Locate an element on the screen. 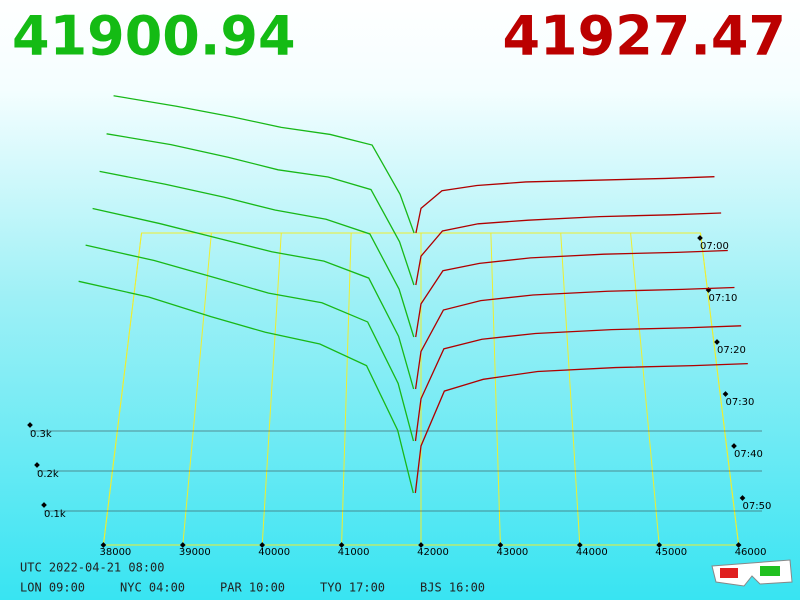  x-tick-label: 42000 is located at coordinates (433, 552).